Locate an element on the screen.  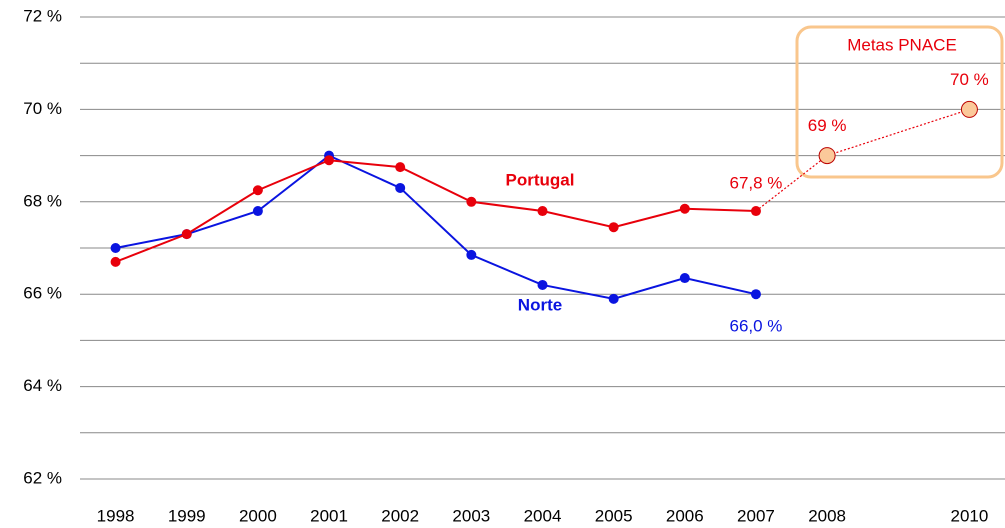
y-tick-label: 64 % is located at coordinates (42, 385).